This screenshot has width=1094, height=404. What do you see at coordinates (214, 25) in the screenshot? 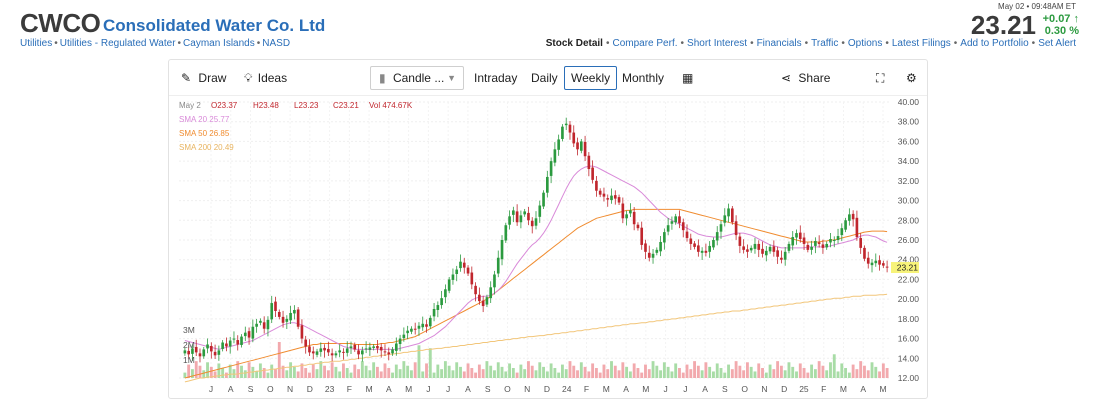
I see `company-name-link: Consolidated Water Co. Ltd` at bounding box center [214, 25].